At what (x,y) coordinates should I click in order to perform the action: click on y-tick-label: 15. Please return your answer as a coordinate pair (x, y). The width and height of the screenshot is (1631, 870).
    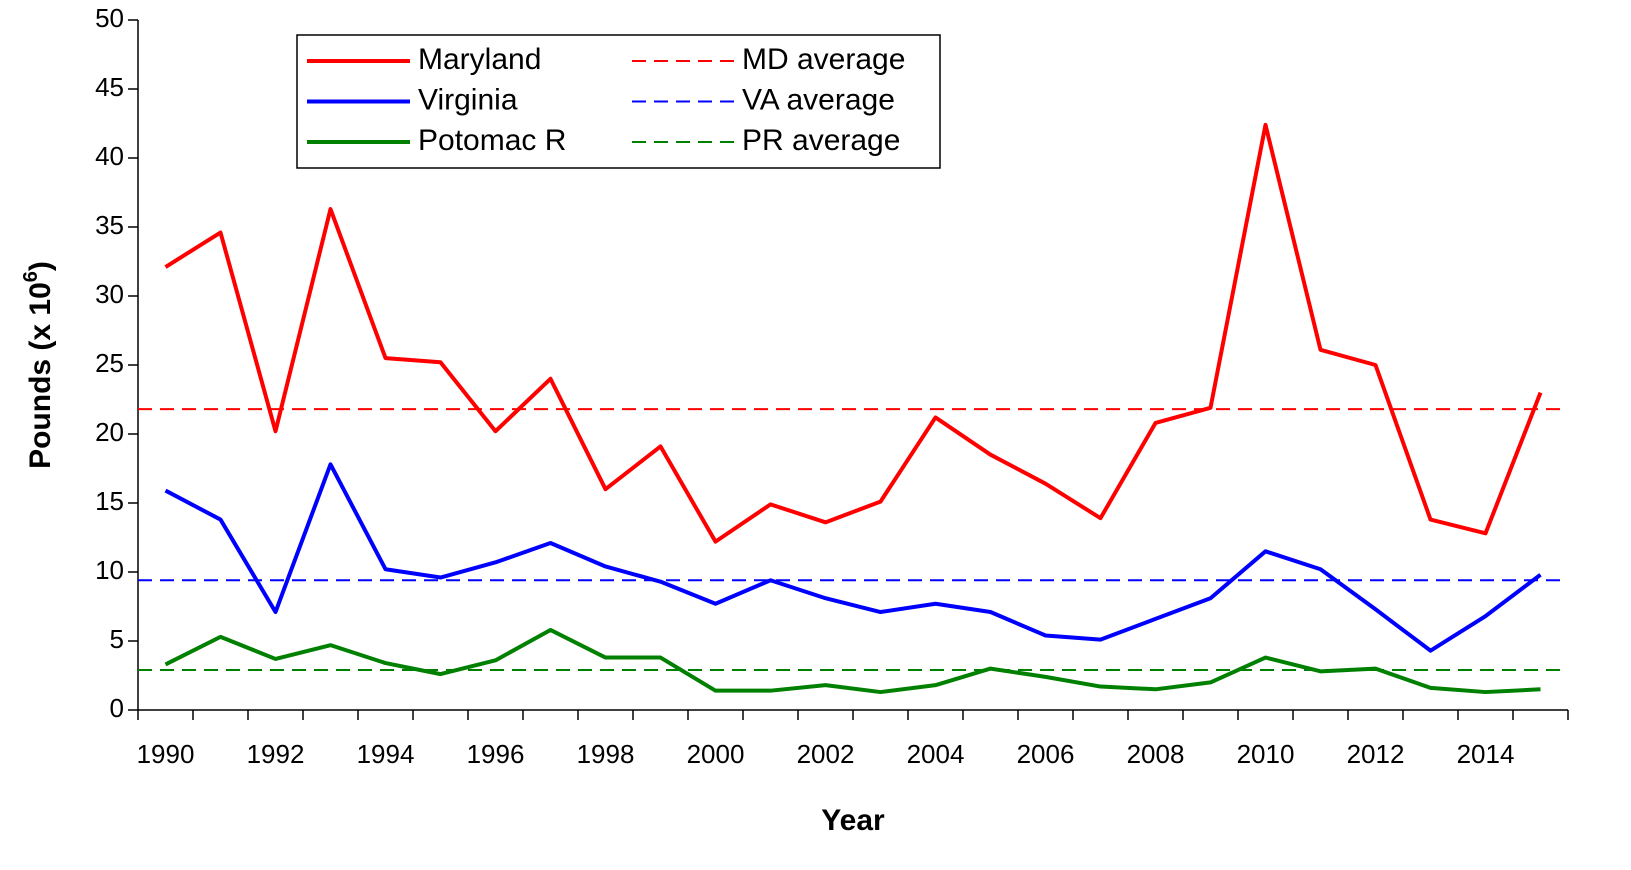
    Looking at the image, I should click on (109, 501).